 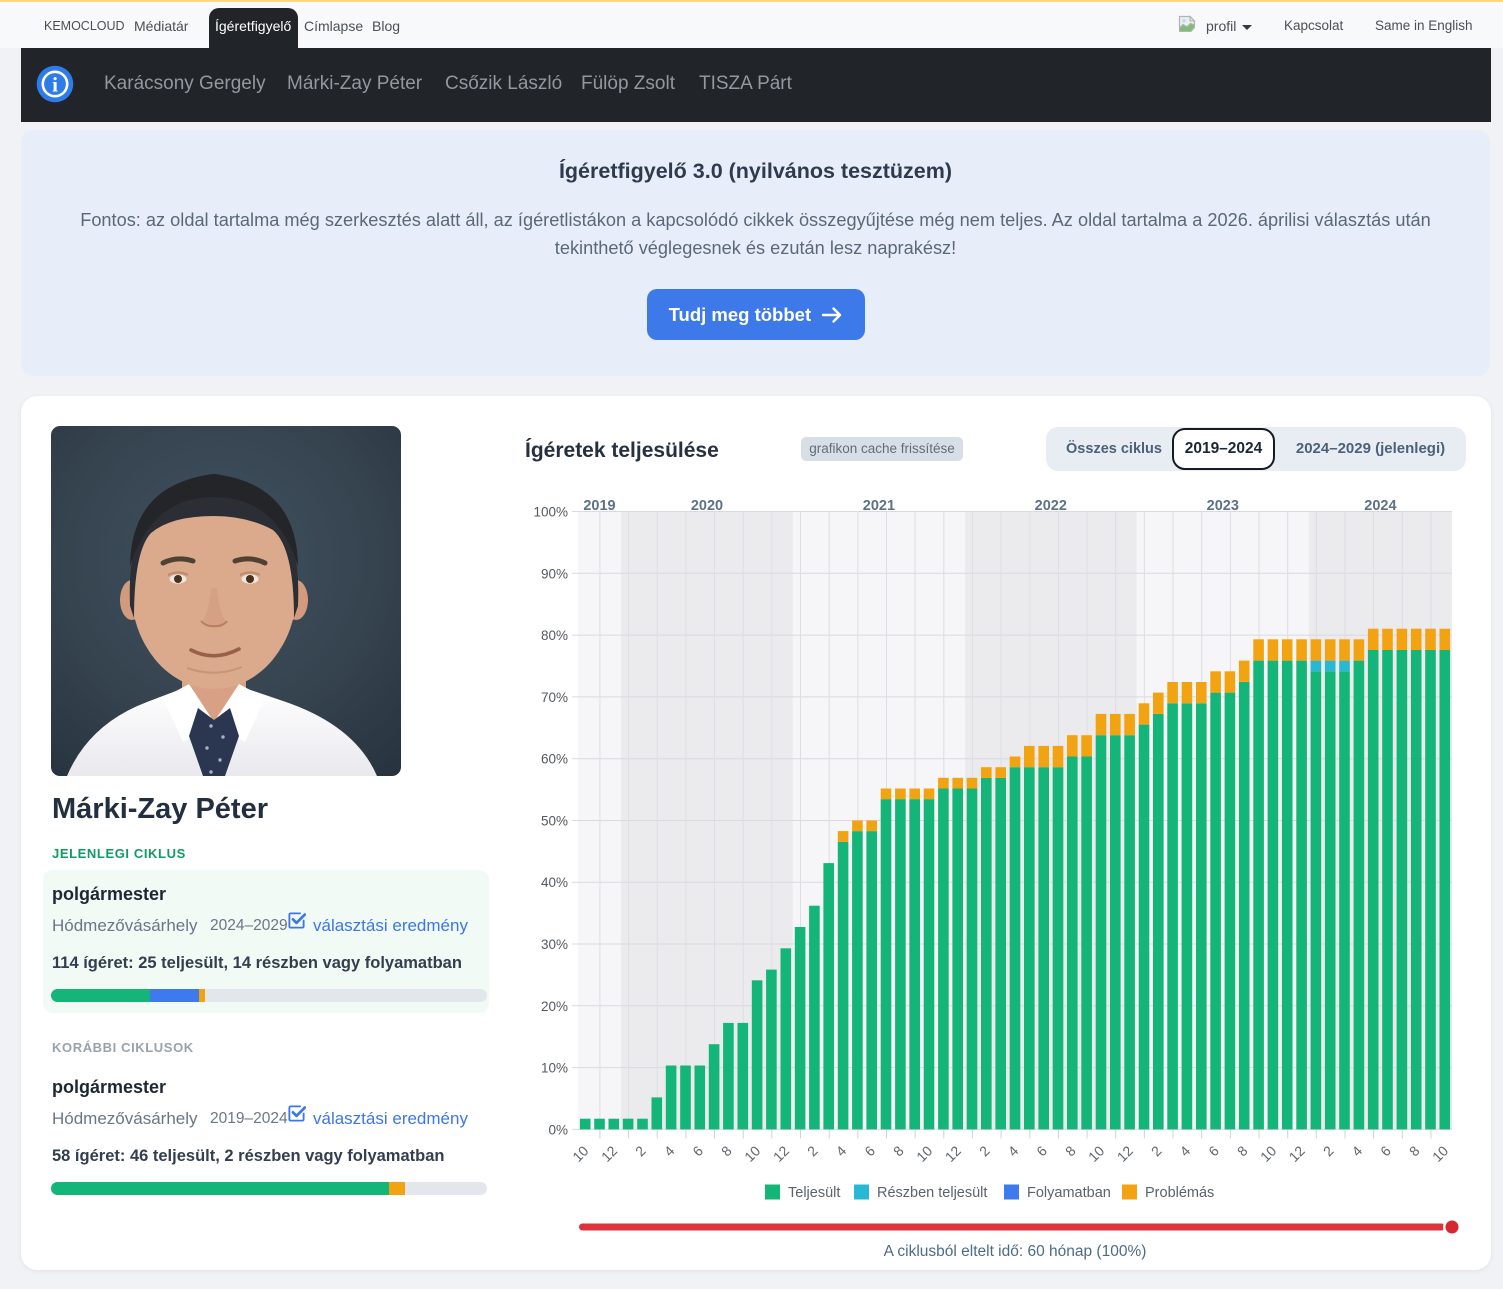 What do you see at coordinates (1069, 1193) in the screenshot?
I see `svg-text: Folyamatban` at bounding box center [1069, 1193].